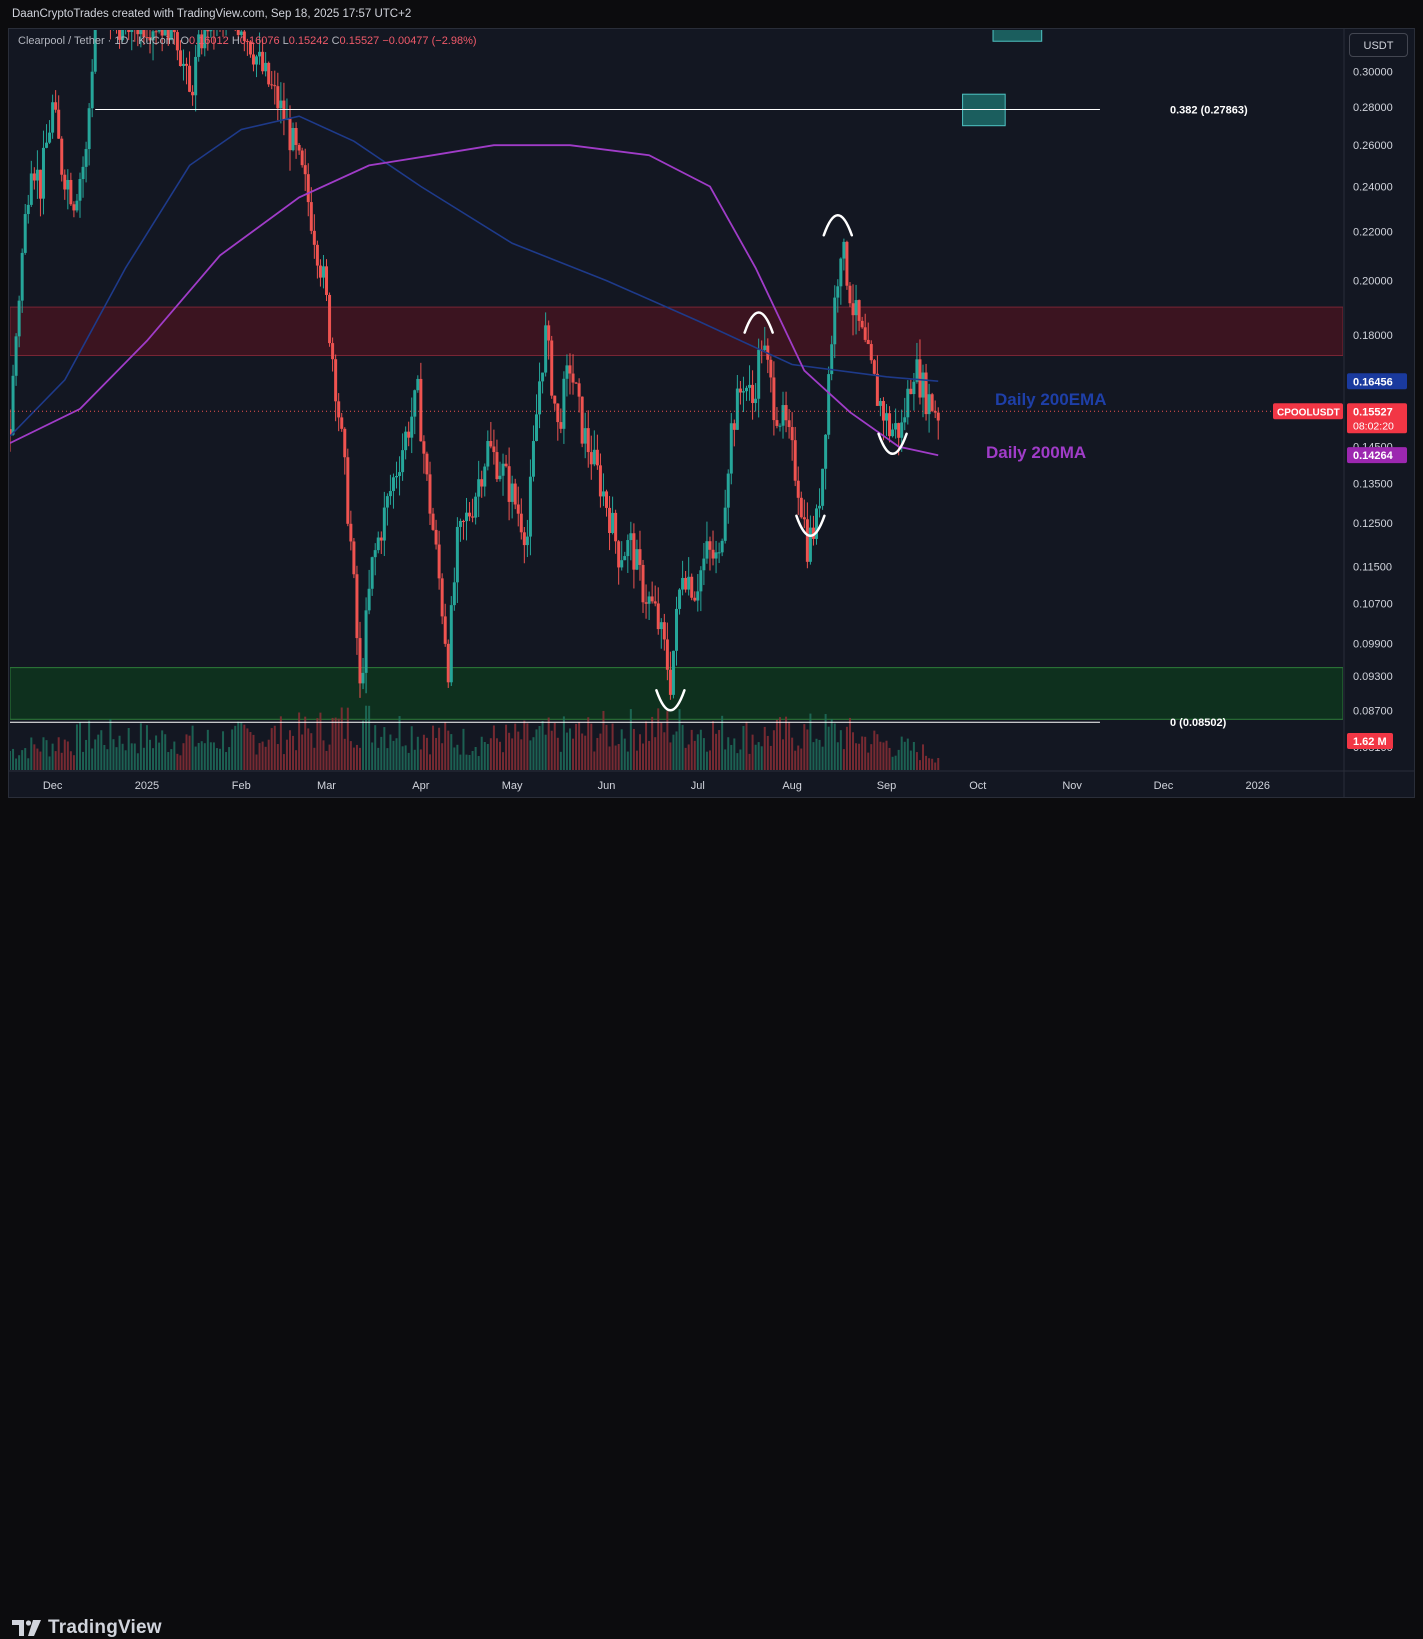 The height and width of the screenshot is (1639, 1423). I want to click on fib-target-upper-box, so click(1017, 36).